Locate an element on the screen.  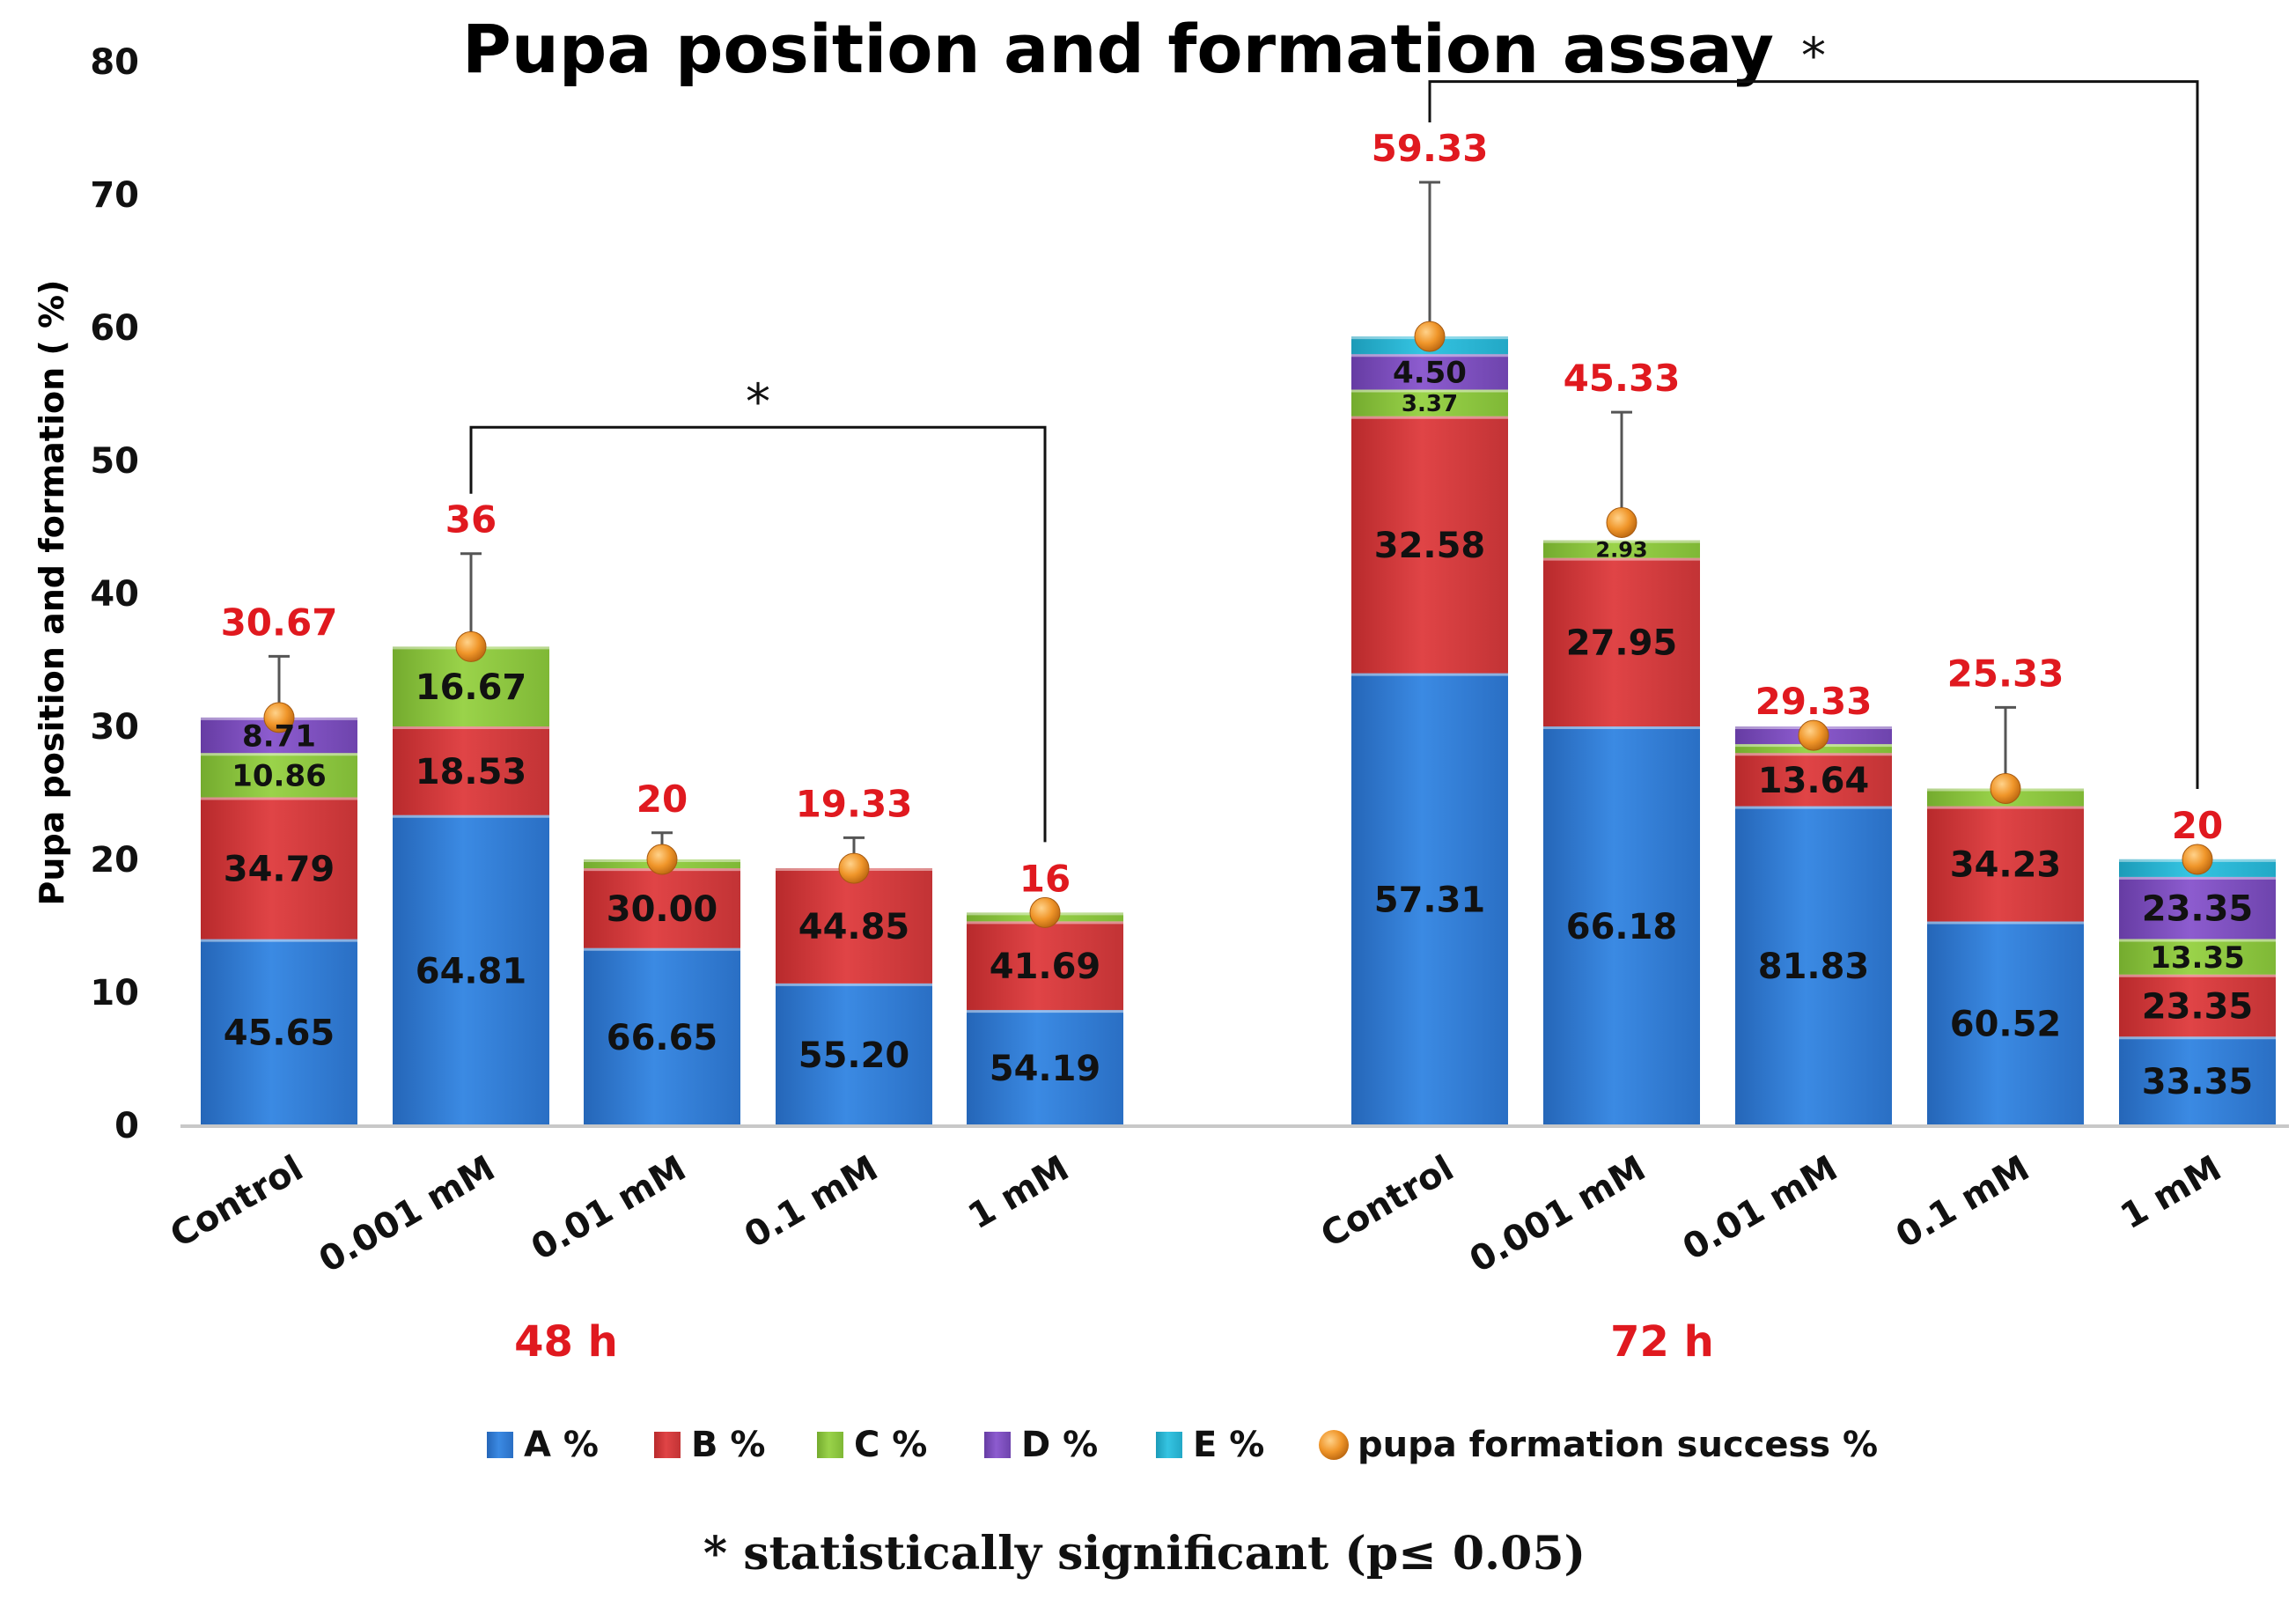
x-category-label: Control is located at coordinates (1387, 1202).